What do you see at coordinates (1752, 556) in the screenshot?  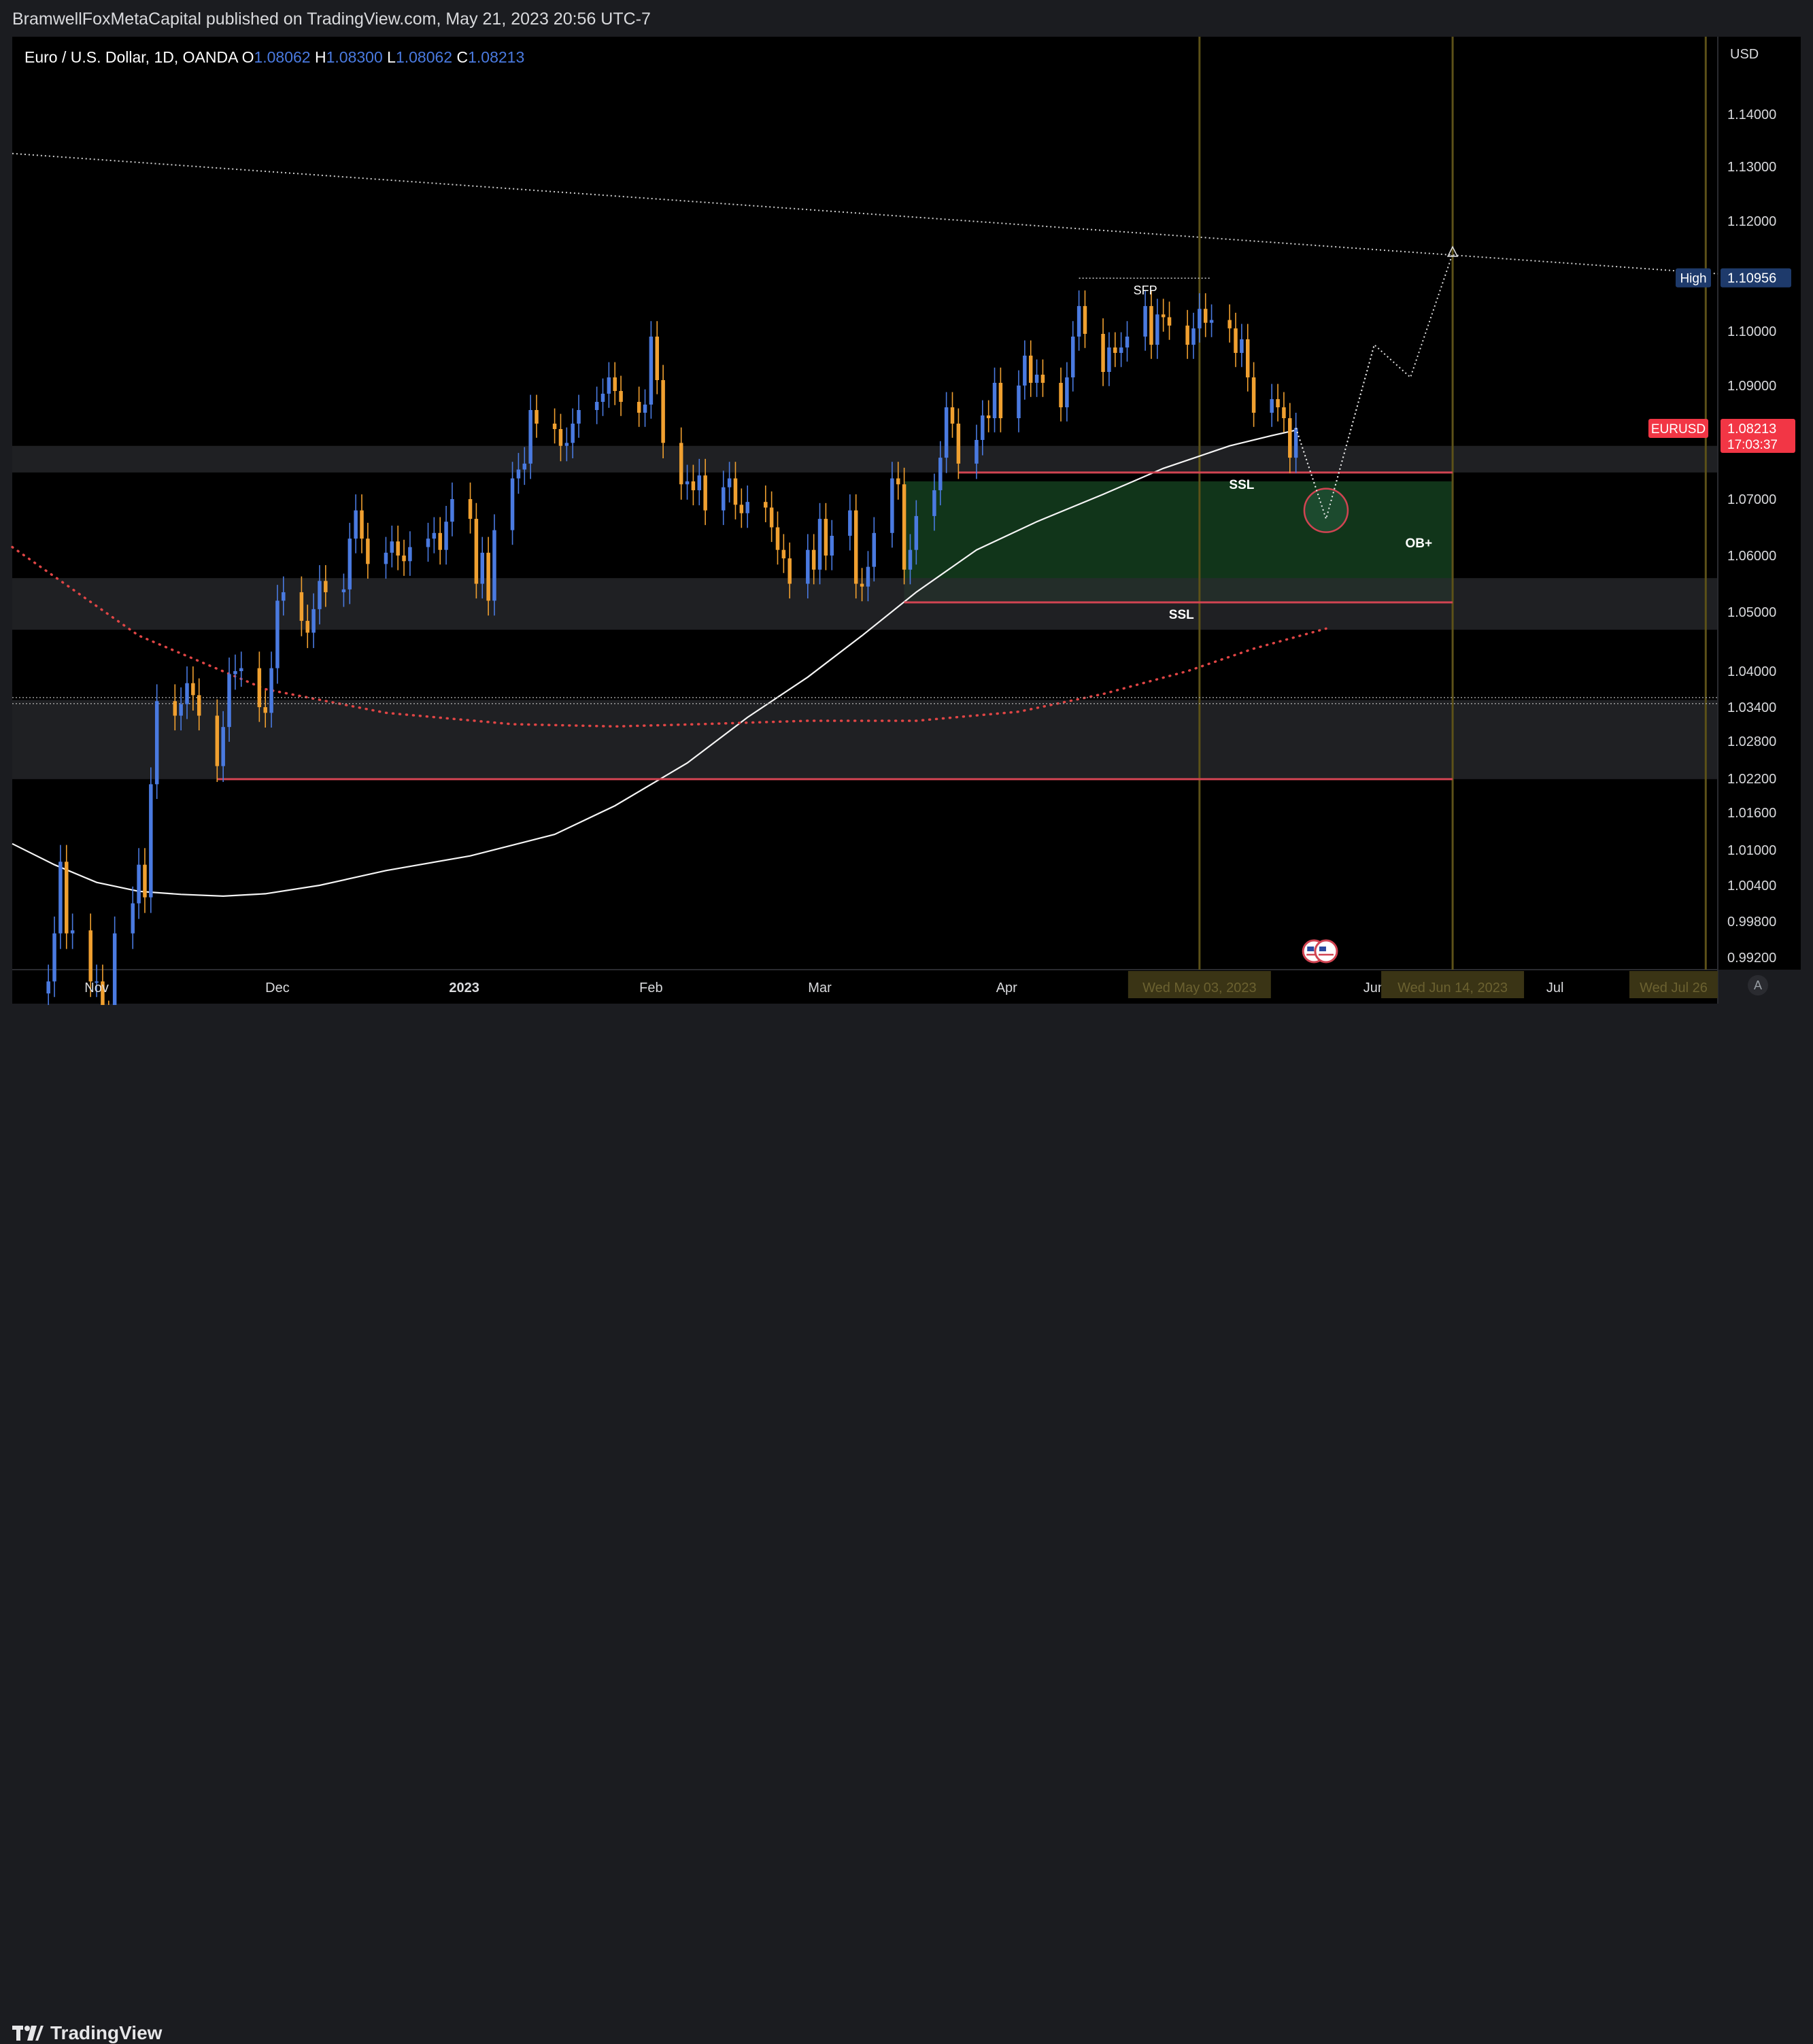 I see `price-tick-label: 1.06000` at bounding box center [1752, 556].